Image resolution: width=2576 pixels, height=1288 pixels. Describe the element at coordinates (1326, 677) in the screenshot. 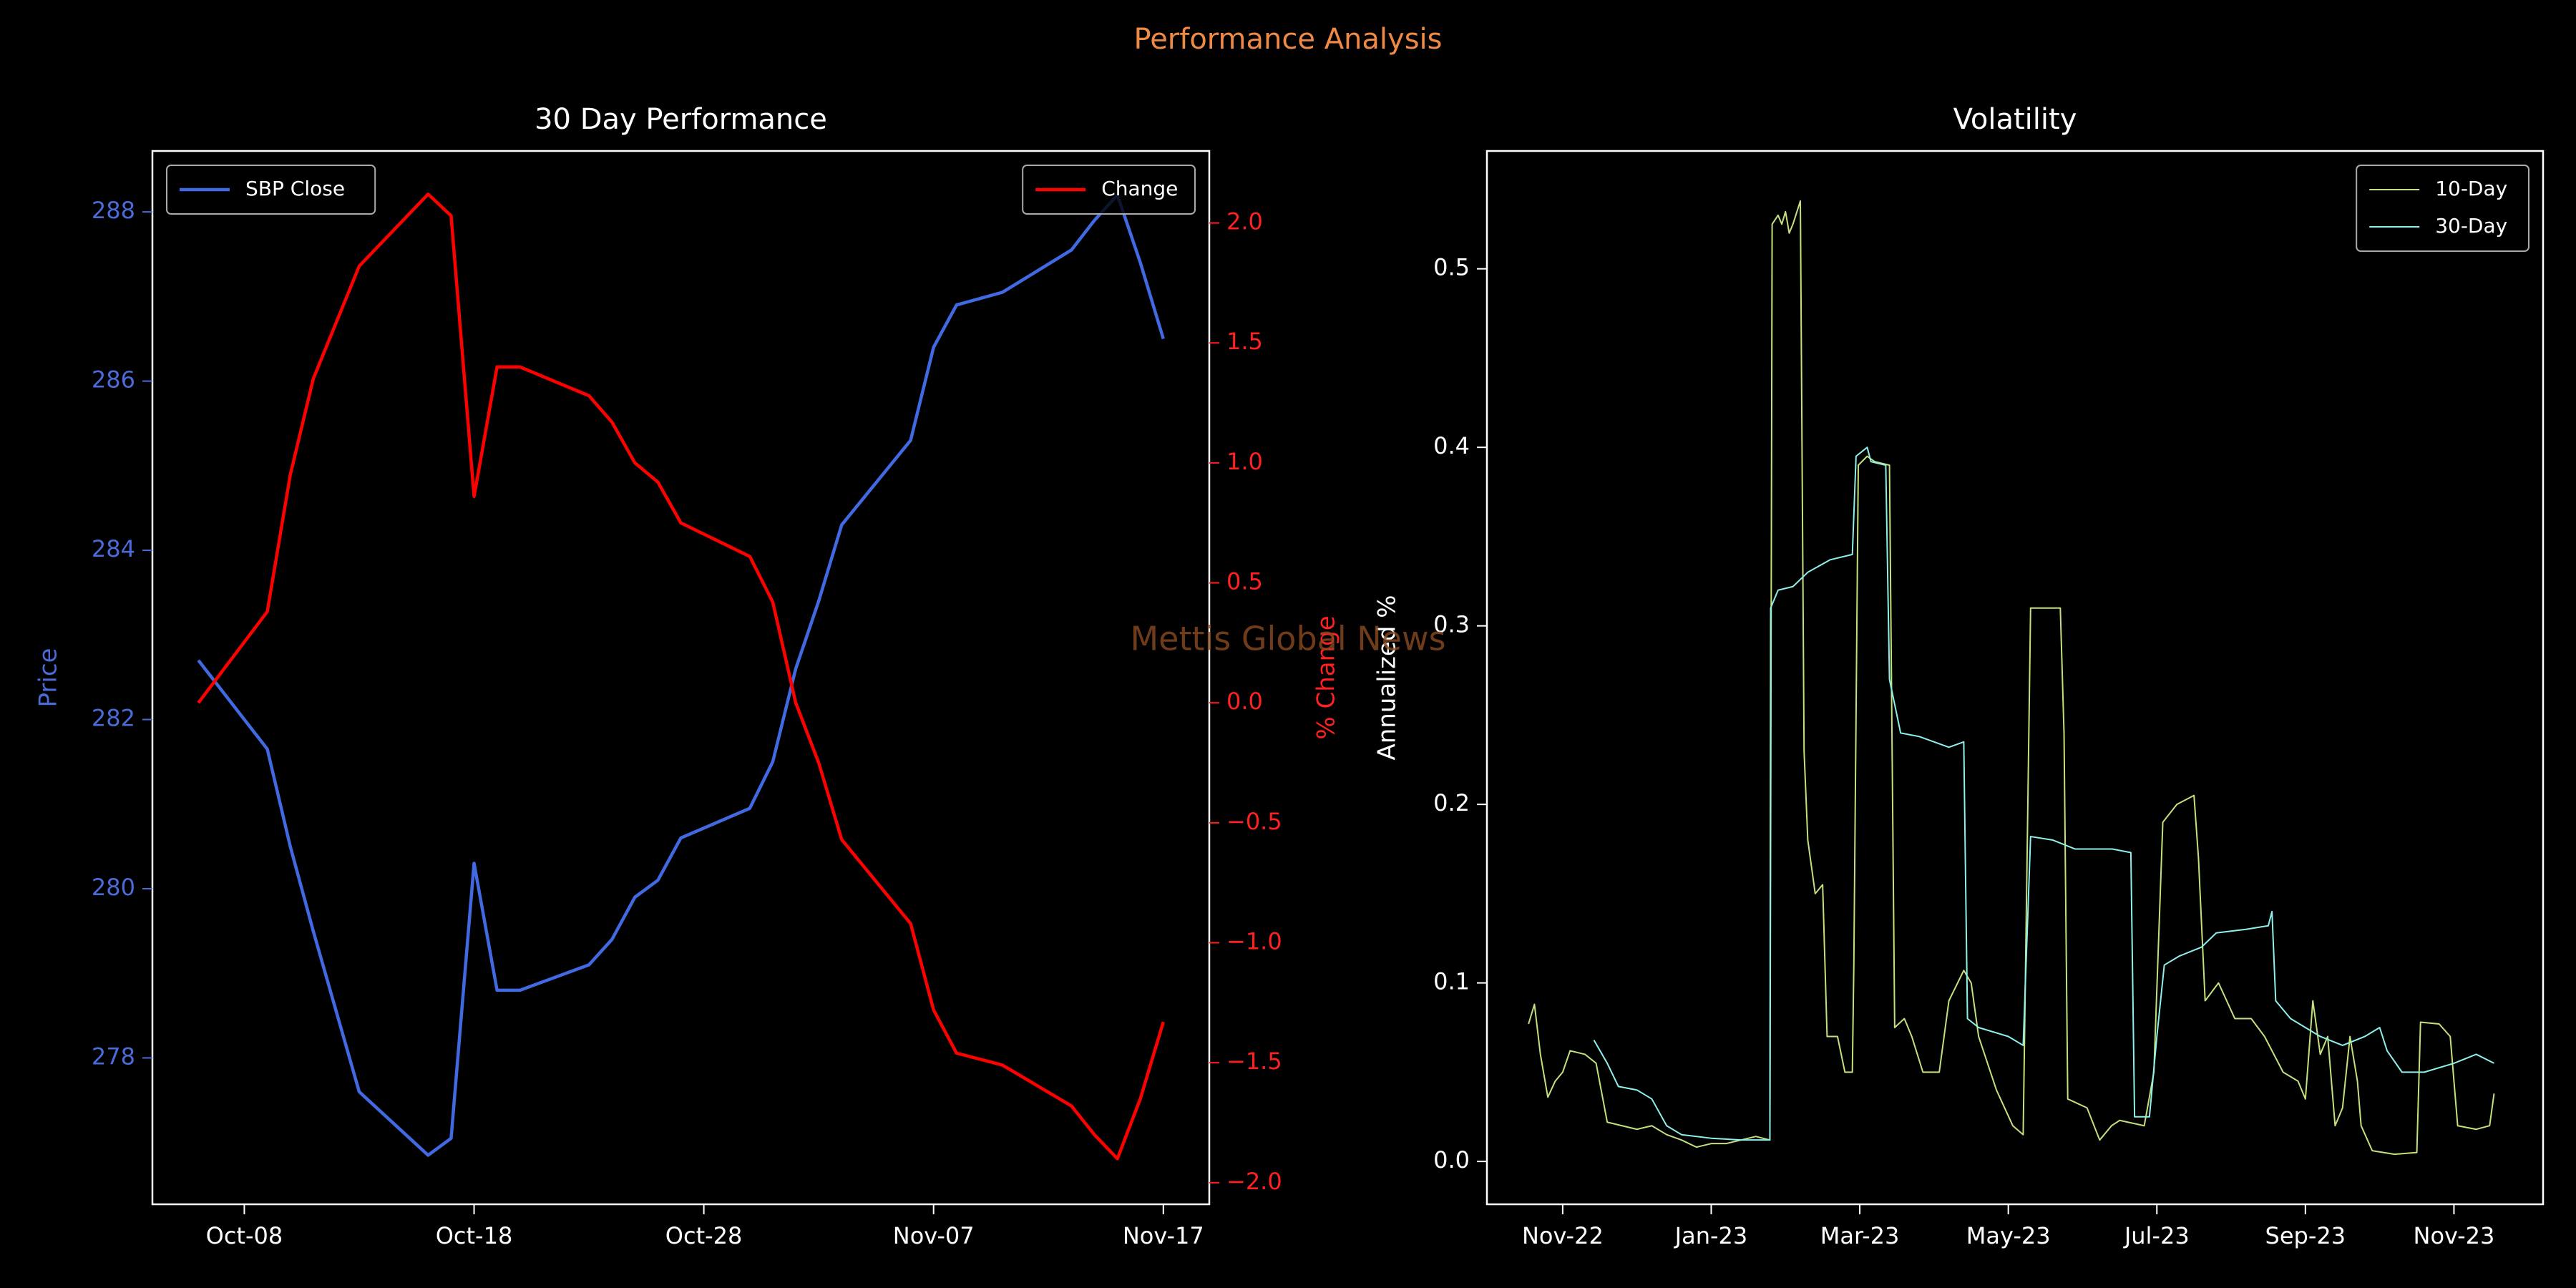

I see `y2-axis-label: % Change` at that location.